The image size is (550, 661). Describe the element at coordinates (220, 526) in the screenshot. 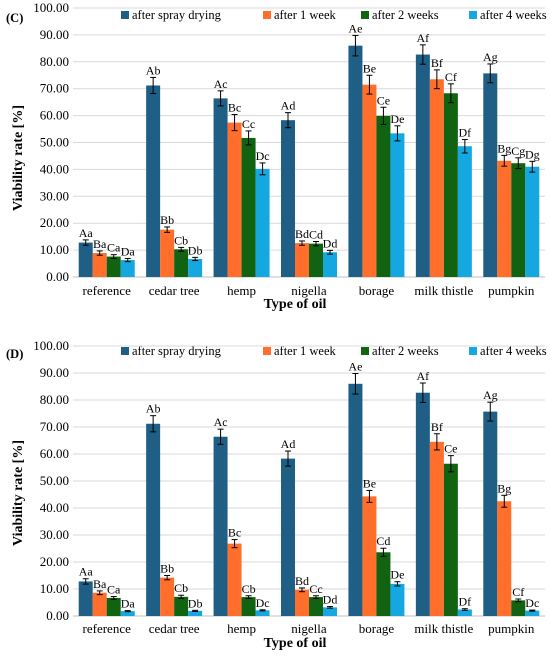

I see `bar-hemp-after-spray-drying` at that location.